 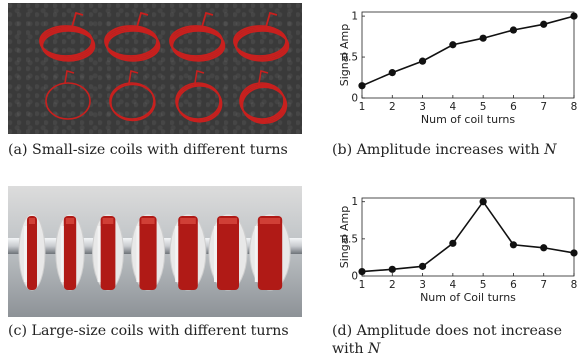 I want to click on caption-d-line2: with N, so click(x=356, y=349).